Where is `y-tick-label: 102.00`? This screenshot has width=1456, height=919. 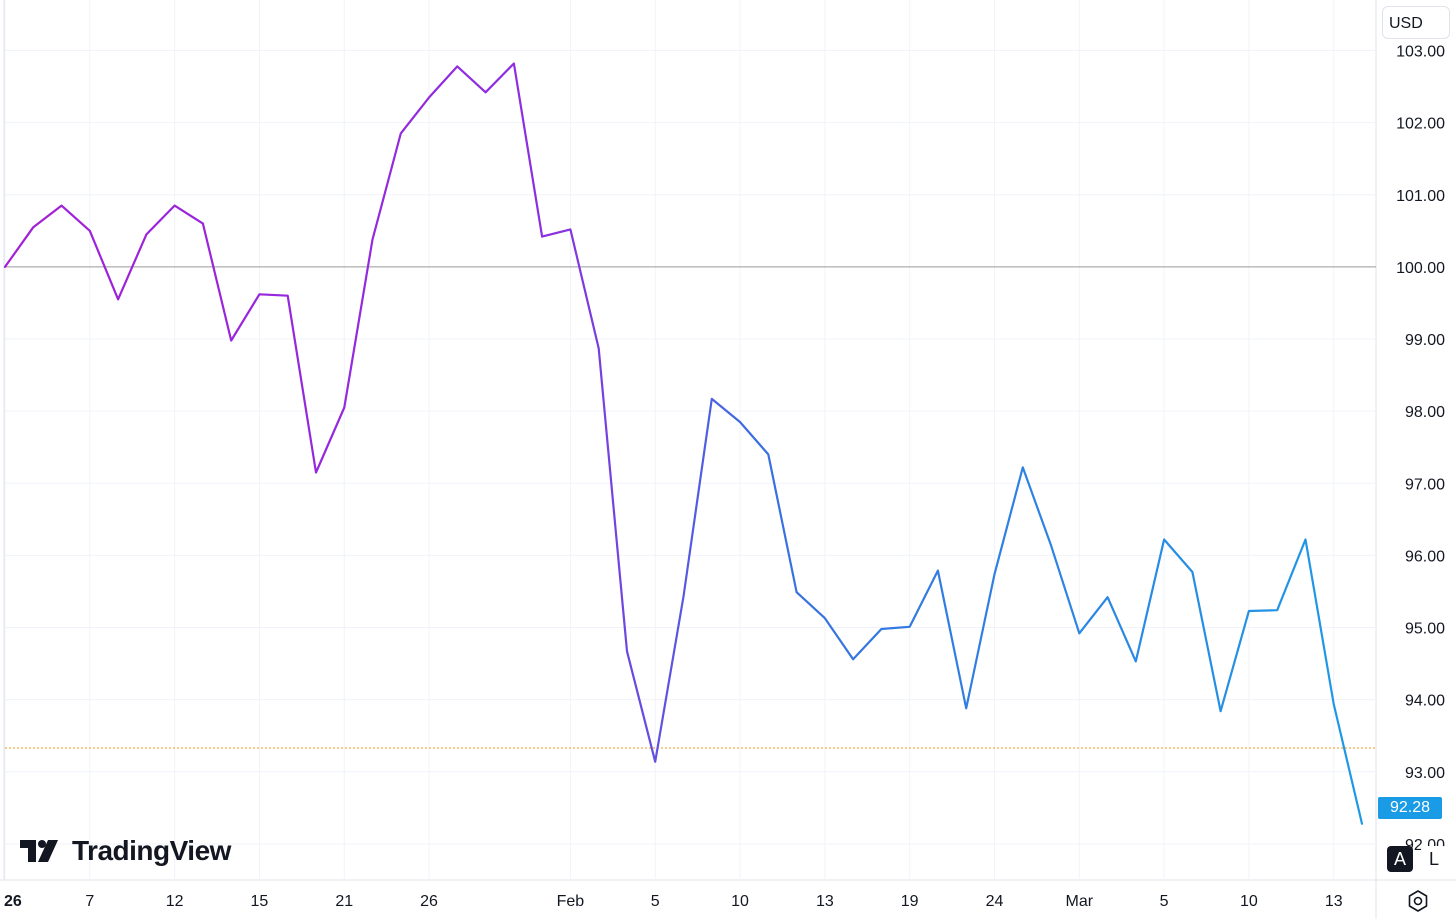 y-tick-label: 102.00 is located at coordinates (1420, 124).